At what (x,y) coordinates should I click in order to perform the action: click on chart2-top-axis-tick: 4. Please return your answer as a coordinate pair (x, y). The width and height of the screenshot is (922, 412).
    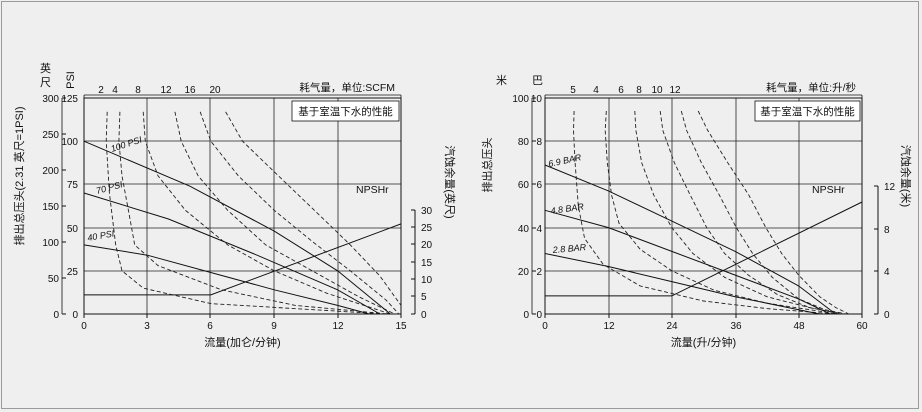
    Looking at the image, I should click on (596, 90).